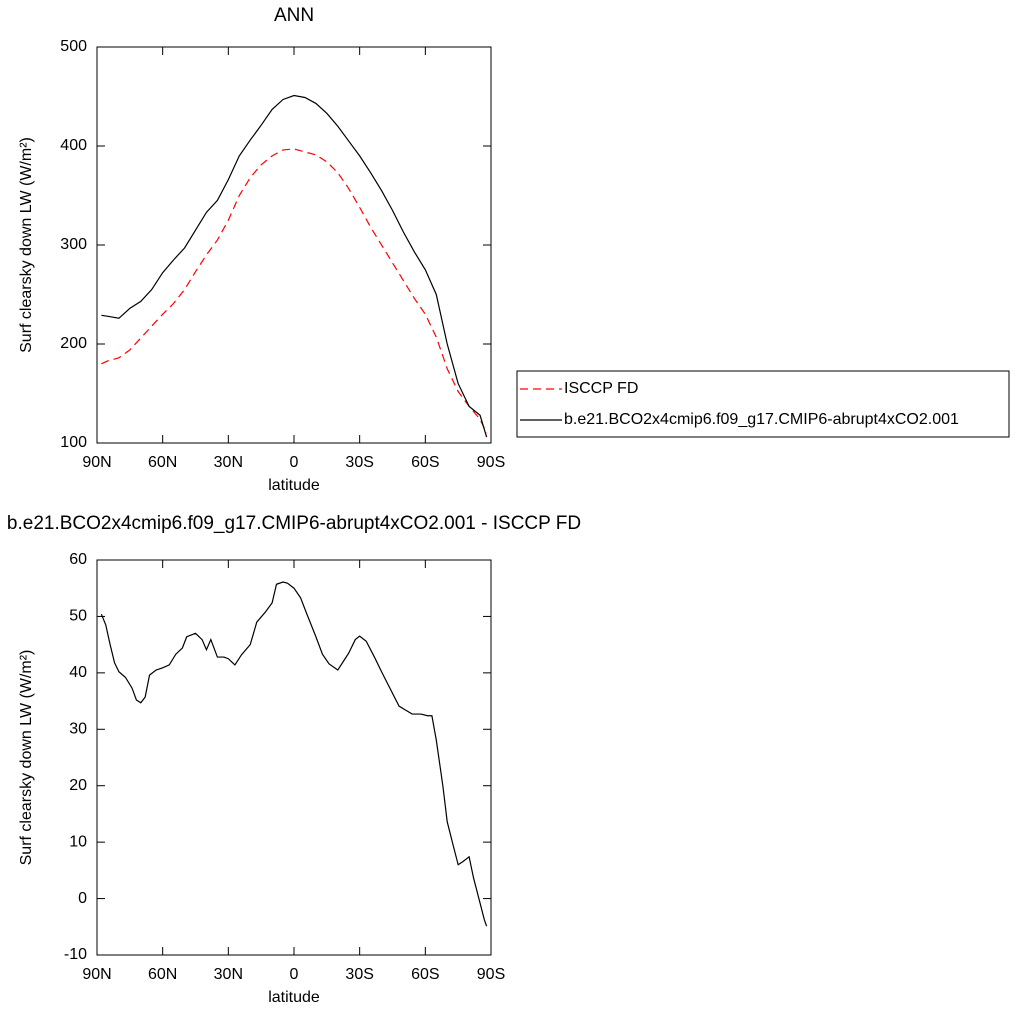 The image size is (1024, 1024). Describe the element at coordinates (601, 388) in the screenshot. I see `legend-label: ISCCP FD` at that location.